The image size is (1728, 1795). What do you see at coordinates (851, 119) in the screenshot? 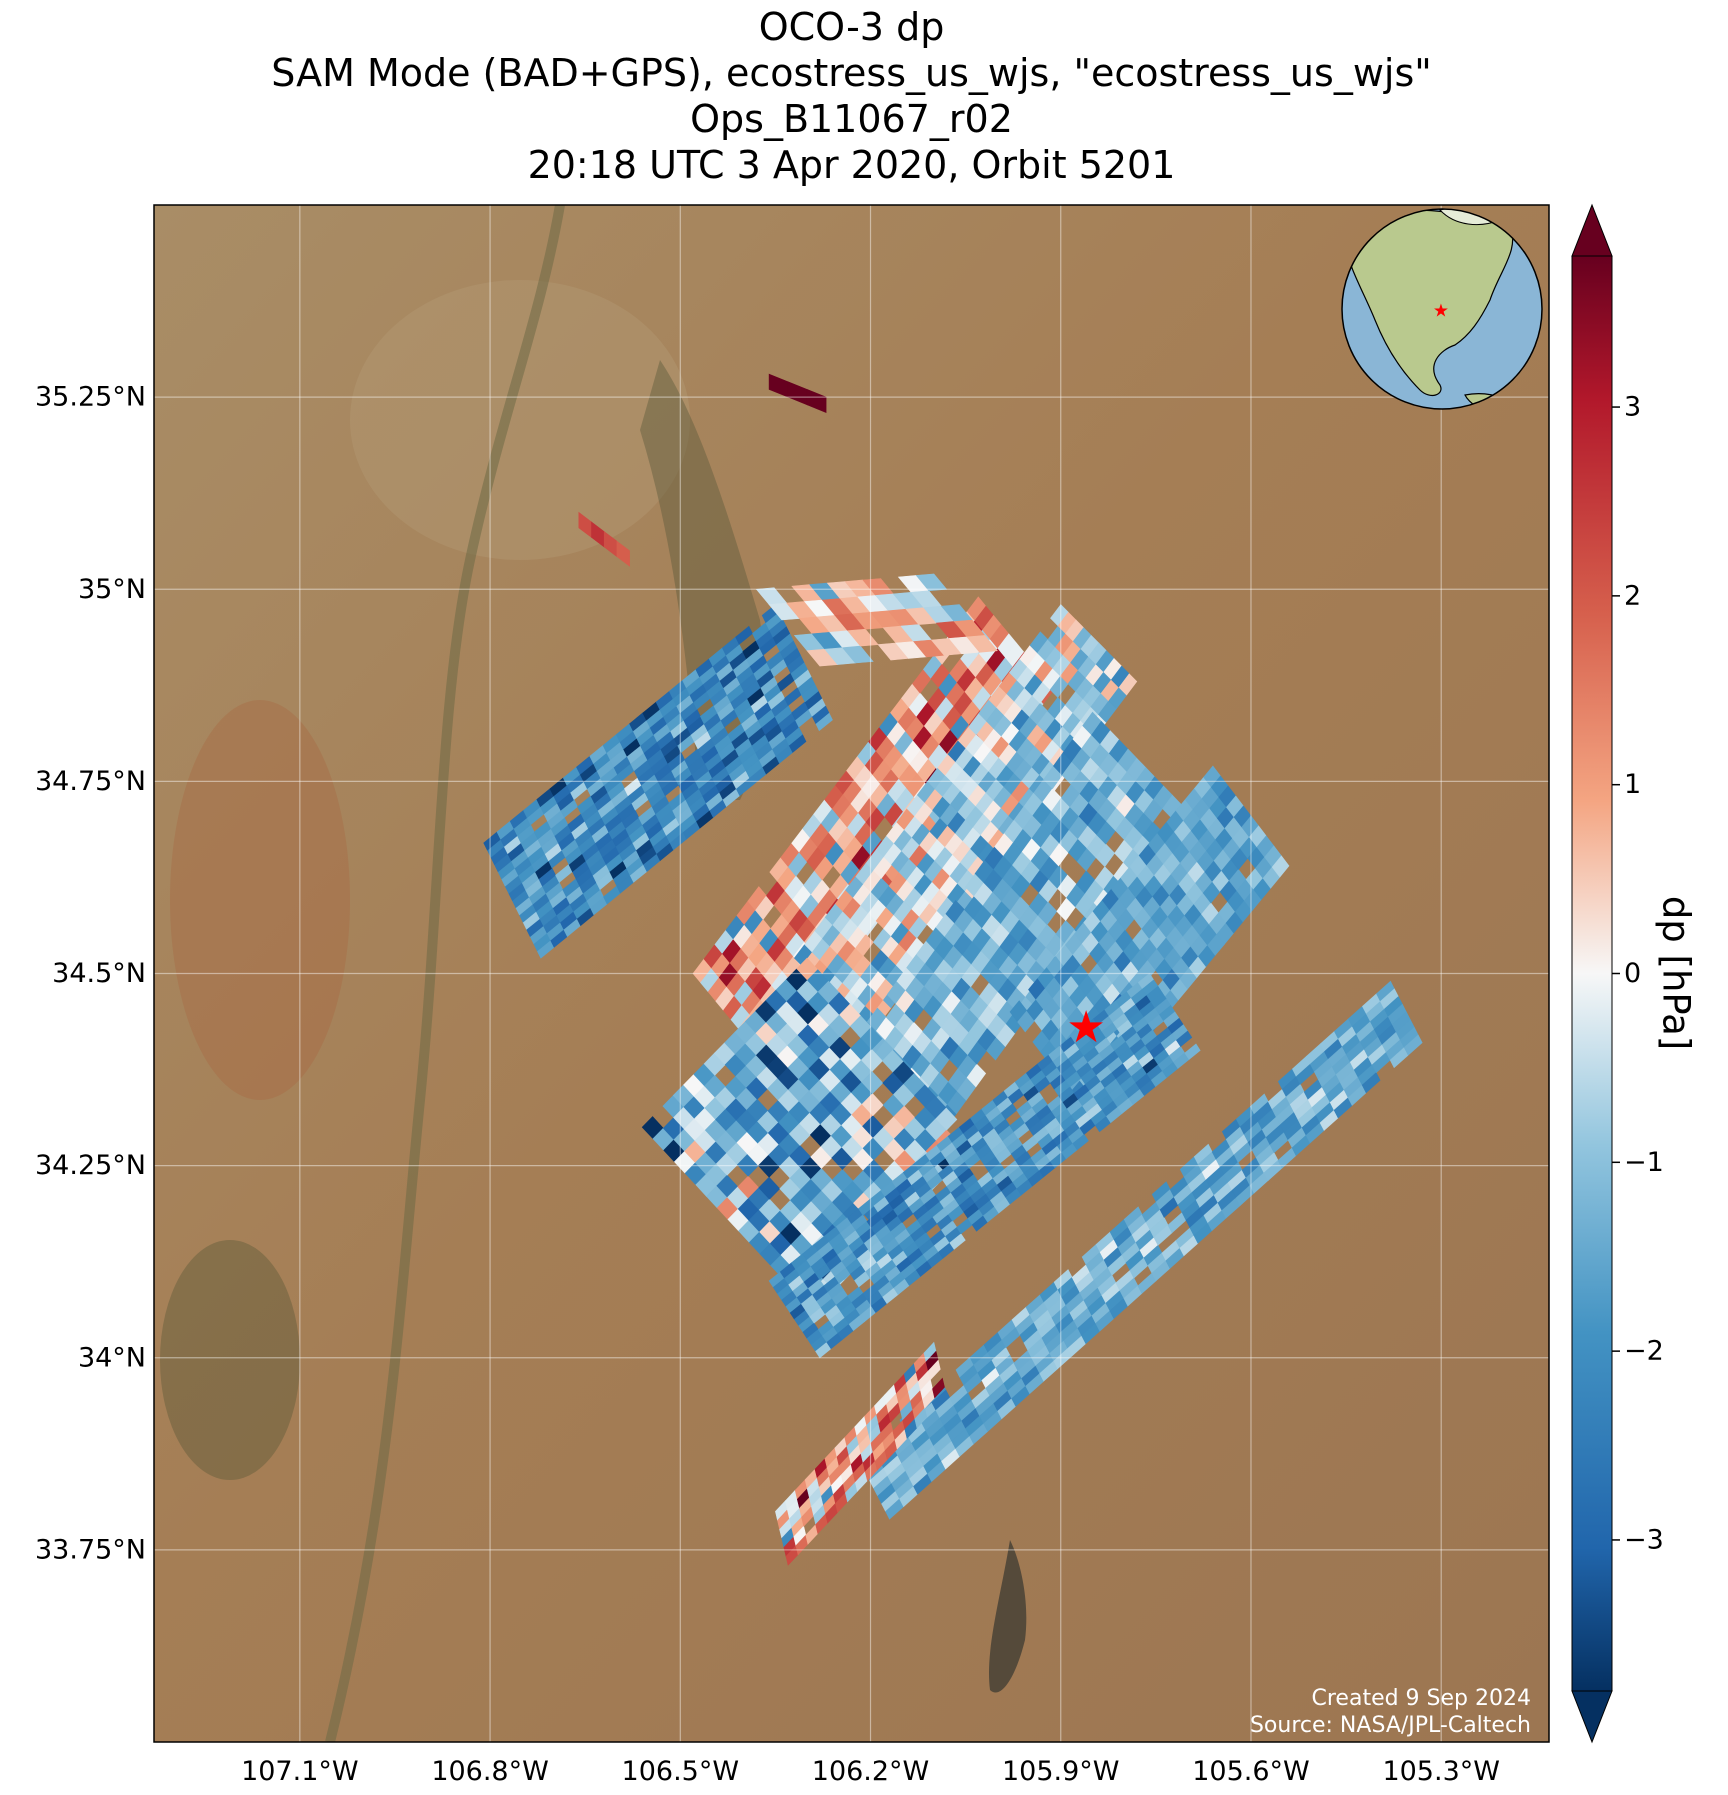
I see `title-line-3: Ops_B11067_r02` at bounding box center [851, 119].